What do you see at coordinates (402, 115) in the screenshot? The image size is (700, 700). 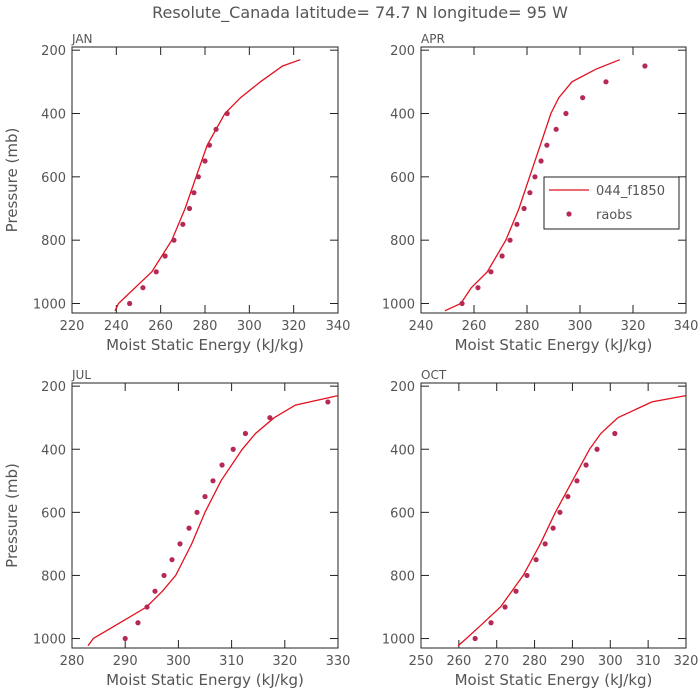 I see `y-tick-label: 400` at bounding box center [402, 115].